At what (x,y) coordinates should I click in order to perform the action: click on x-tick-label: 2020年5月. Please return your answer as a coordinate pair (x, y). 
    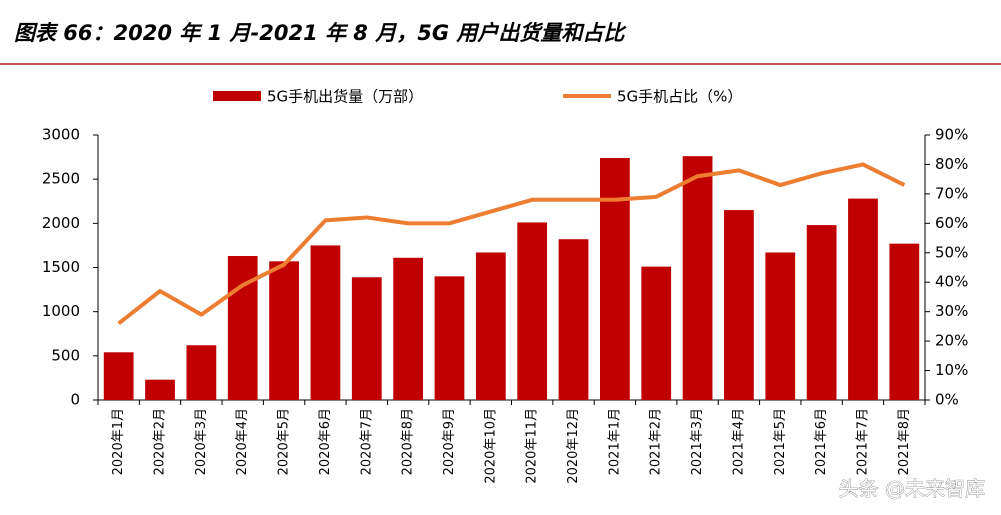
    Looking at the image, I should click on (284, 441).